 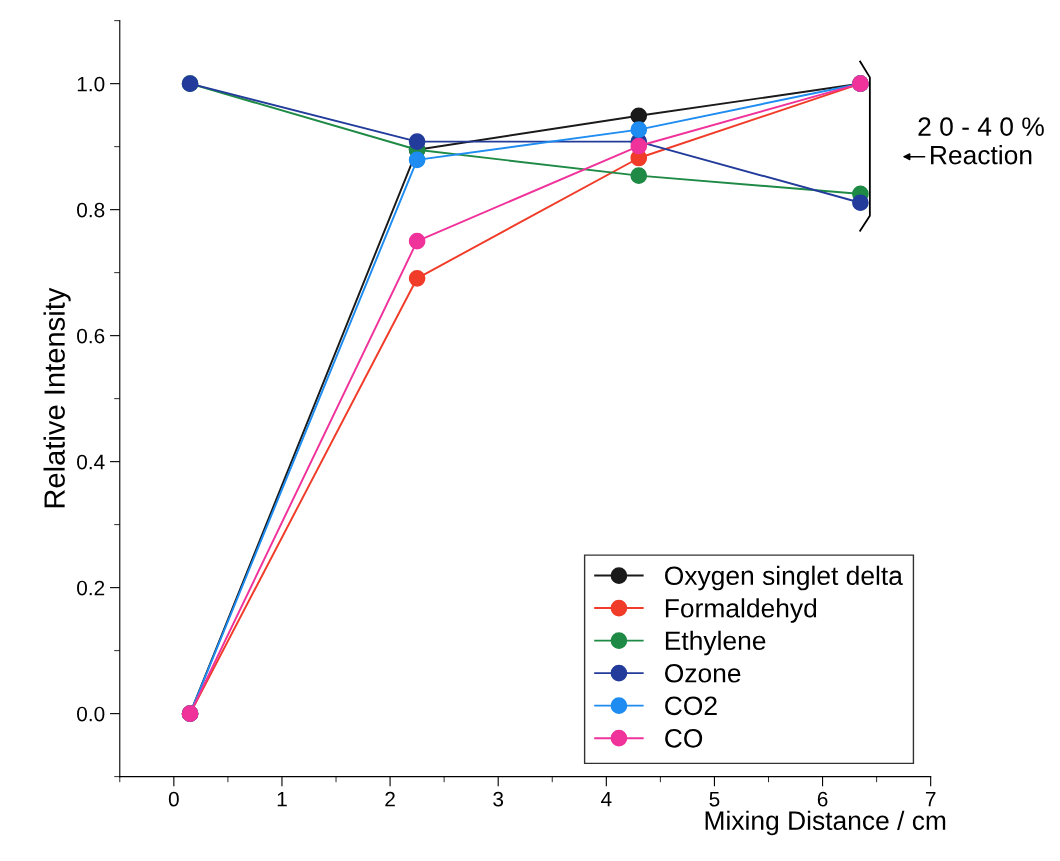 What do you see at coordinates (691, 706) in the screenshot?
I see `legend-label: CO2` at bounding box center [691, 706].